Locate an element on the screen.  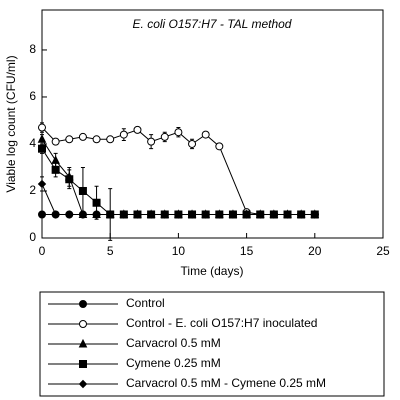
x-tick-label: 10 is located at coordinates (179, 251).